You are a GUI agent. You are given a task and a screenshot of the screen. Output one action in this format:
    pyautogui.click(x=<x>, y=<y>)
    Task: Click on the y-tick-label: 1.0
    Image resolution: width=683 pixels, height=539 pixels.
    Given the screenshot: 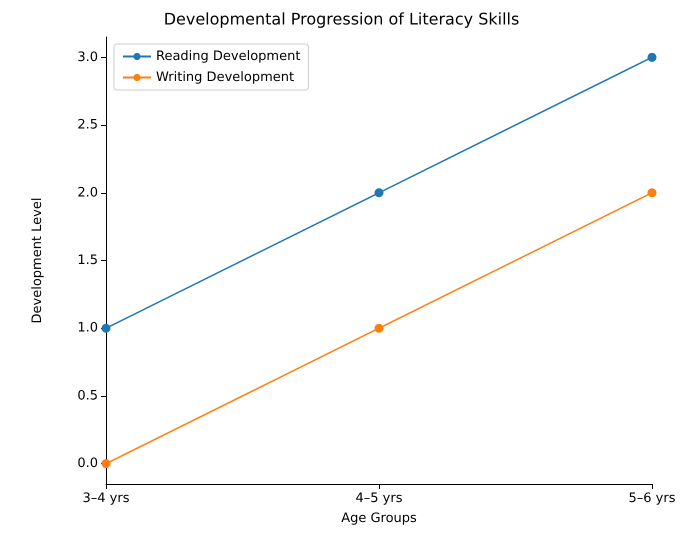 What is the action you would take?
    pyautogui.click(x=87, y=328)
    